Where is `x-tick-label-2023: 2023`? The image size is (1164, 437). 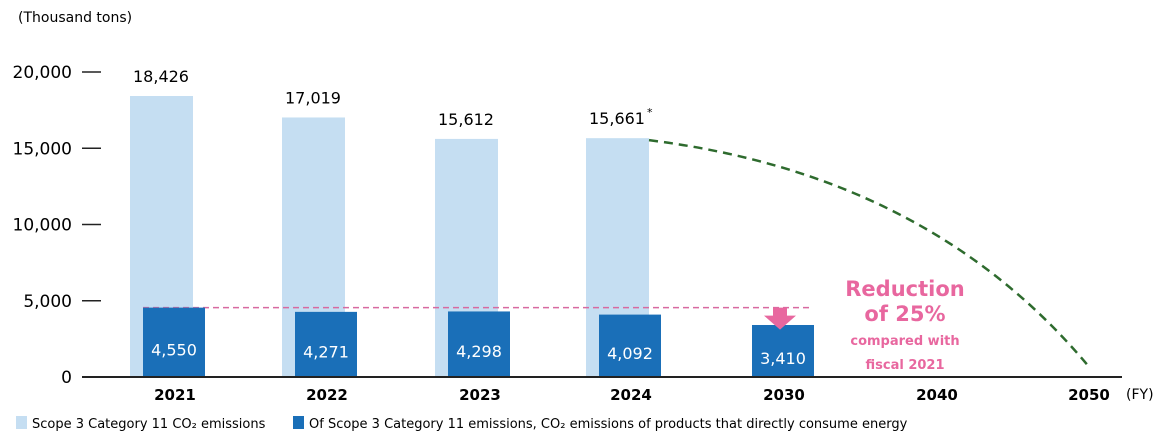
x-tick-label-2023: 2023 is located at coordinates (480, 395).